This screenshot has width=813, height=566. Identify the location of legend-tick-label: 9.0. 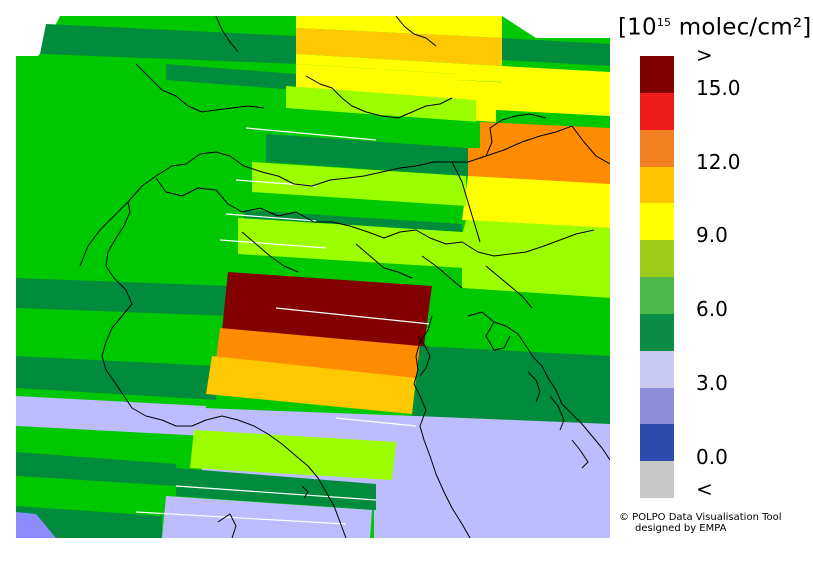
(712, 235).